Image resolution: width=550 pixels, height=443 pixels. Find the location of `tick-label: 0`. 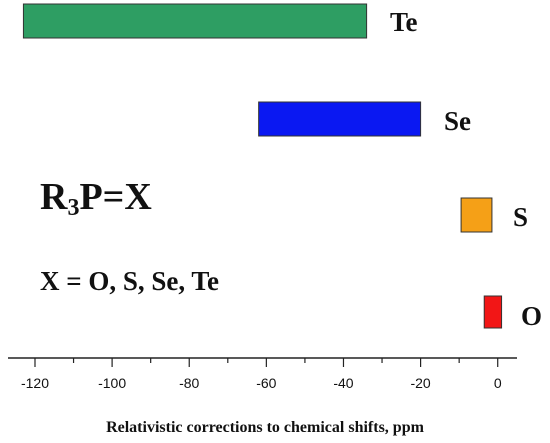

tick-label: 0 is located at coordinates (498, 383).